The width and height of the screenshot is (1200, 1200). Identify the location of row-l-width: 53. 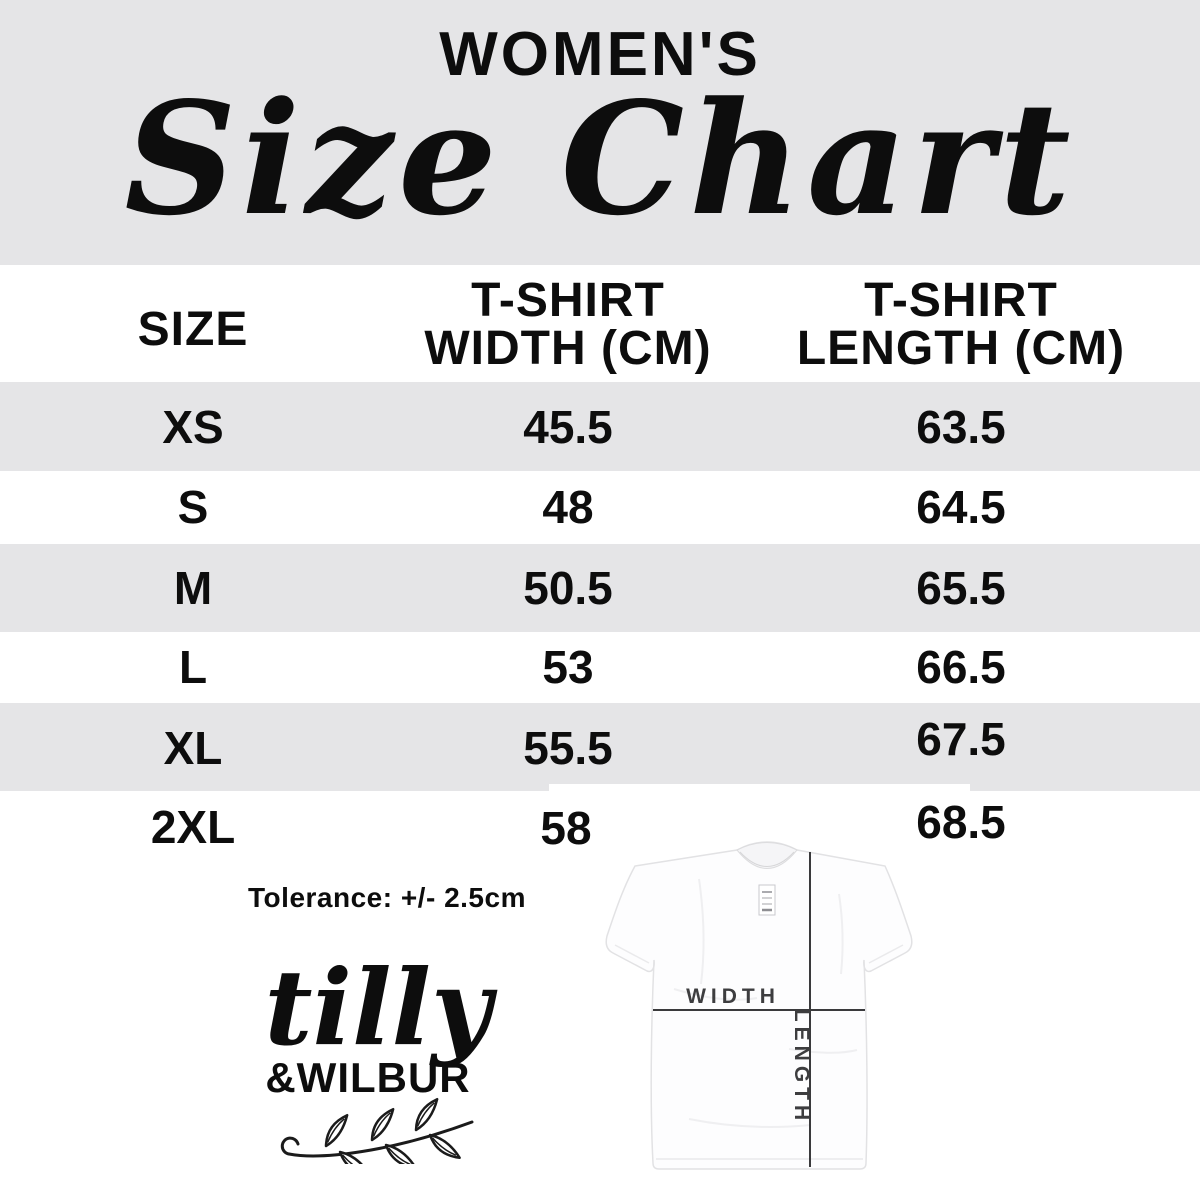
(568, 667).